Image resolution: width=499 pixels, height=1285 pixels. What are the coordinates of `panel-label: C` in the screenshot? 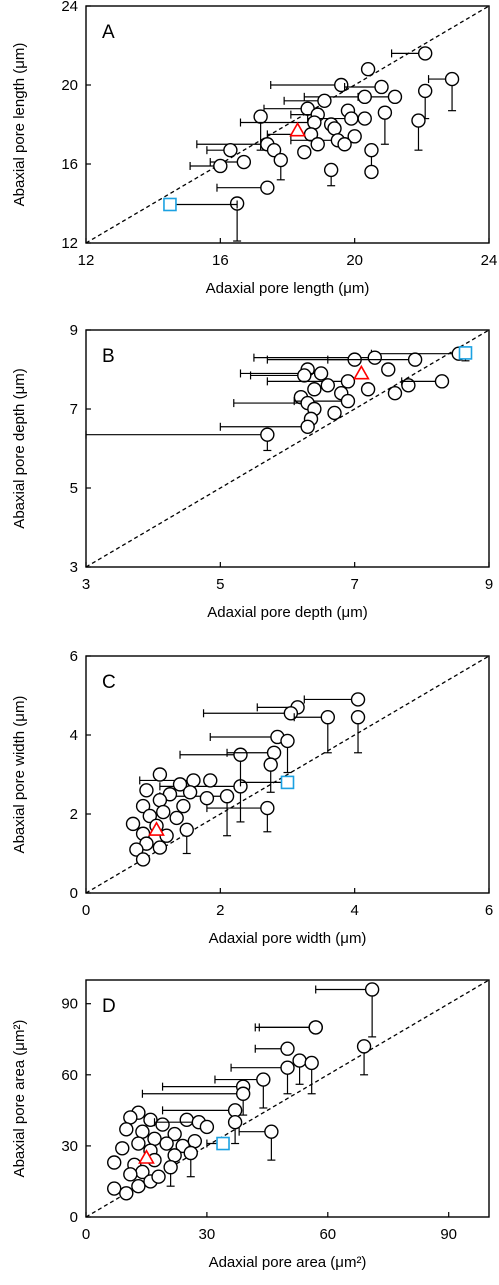 It's located at (109, 682).